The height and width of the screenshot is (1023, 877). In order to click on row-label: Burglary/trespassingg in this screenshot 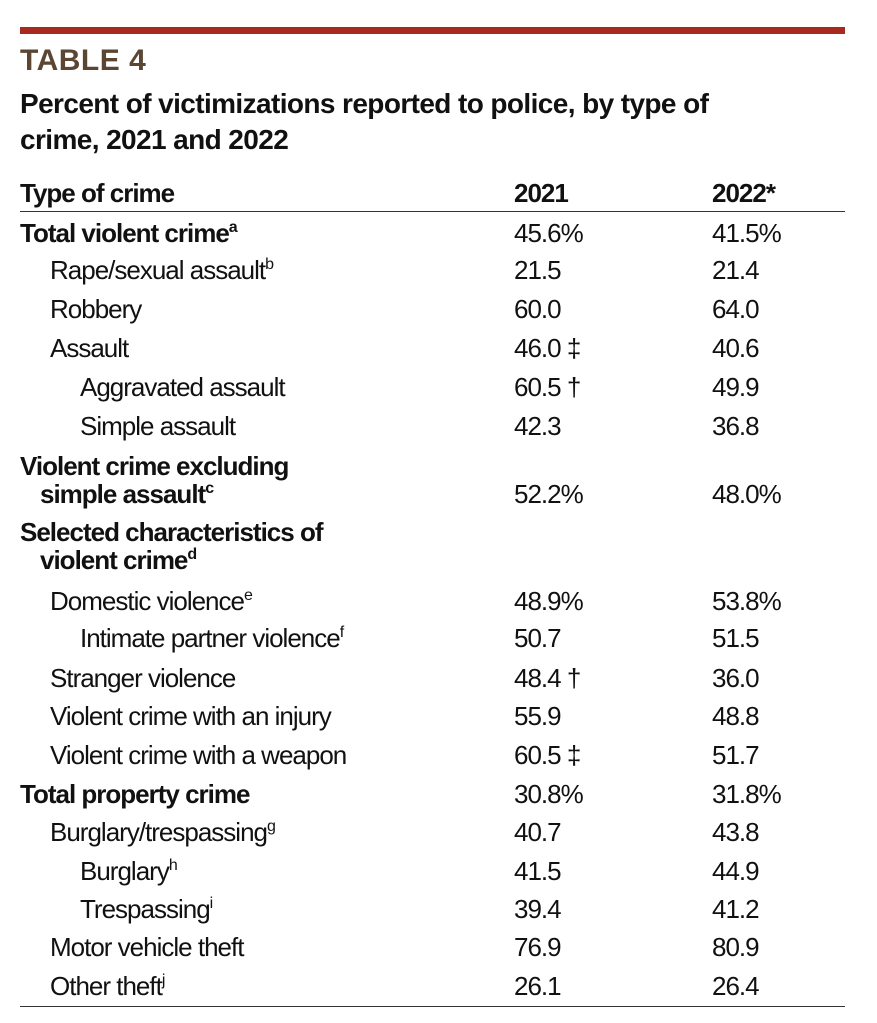, I will do `click(163, 832)`.